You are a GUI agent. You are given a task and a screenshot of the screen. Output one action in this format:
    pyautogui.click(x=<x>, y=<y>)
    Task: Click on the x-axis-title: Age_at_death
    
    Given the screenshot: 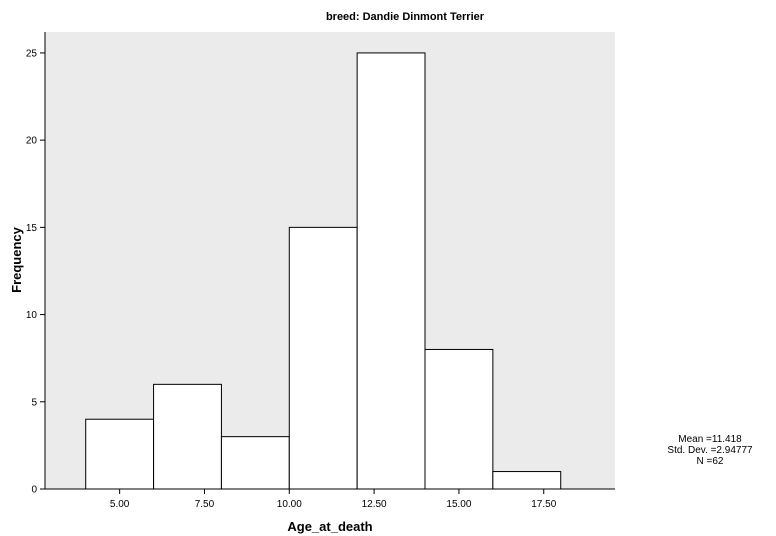 What is the action you would take?
    pyautogui.click(x=329, y=526)
    